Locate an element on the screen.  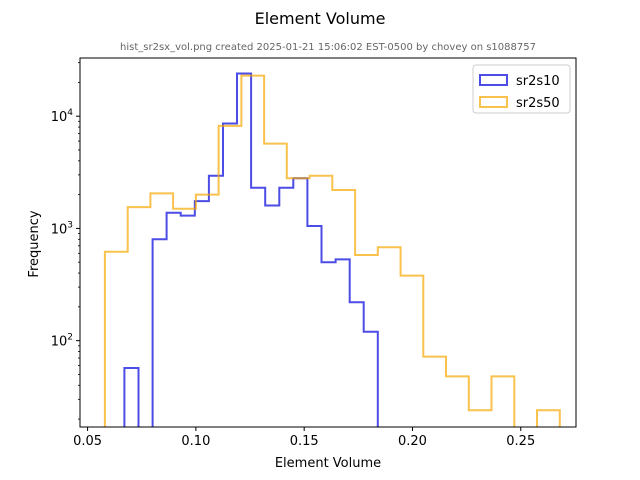
legend-label-sr2s50: sr2s50 is located at coordinates (538, 103).